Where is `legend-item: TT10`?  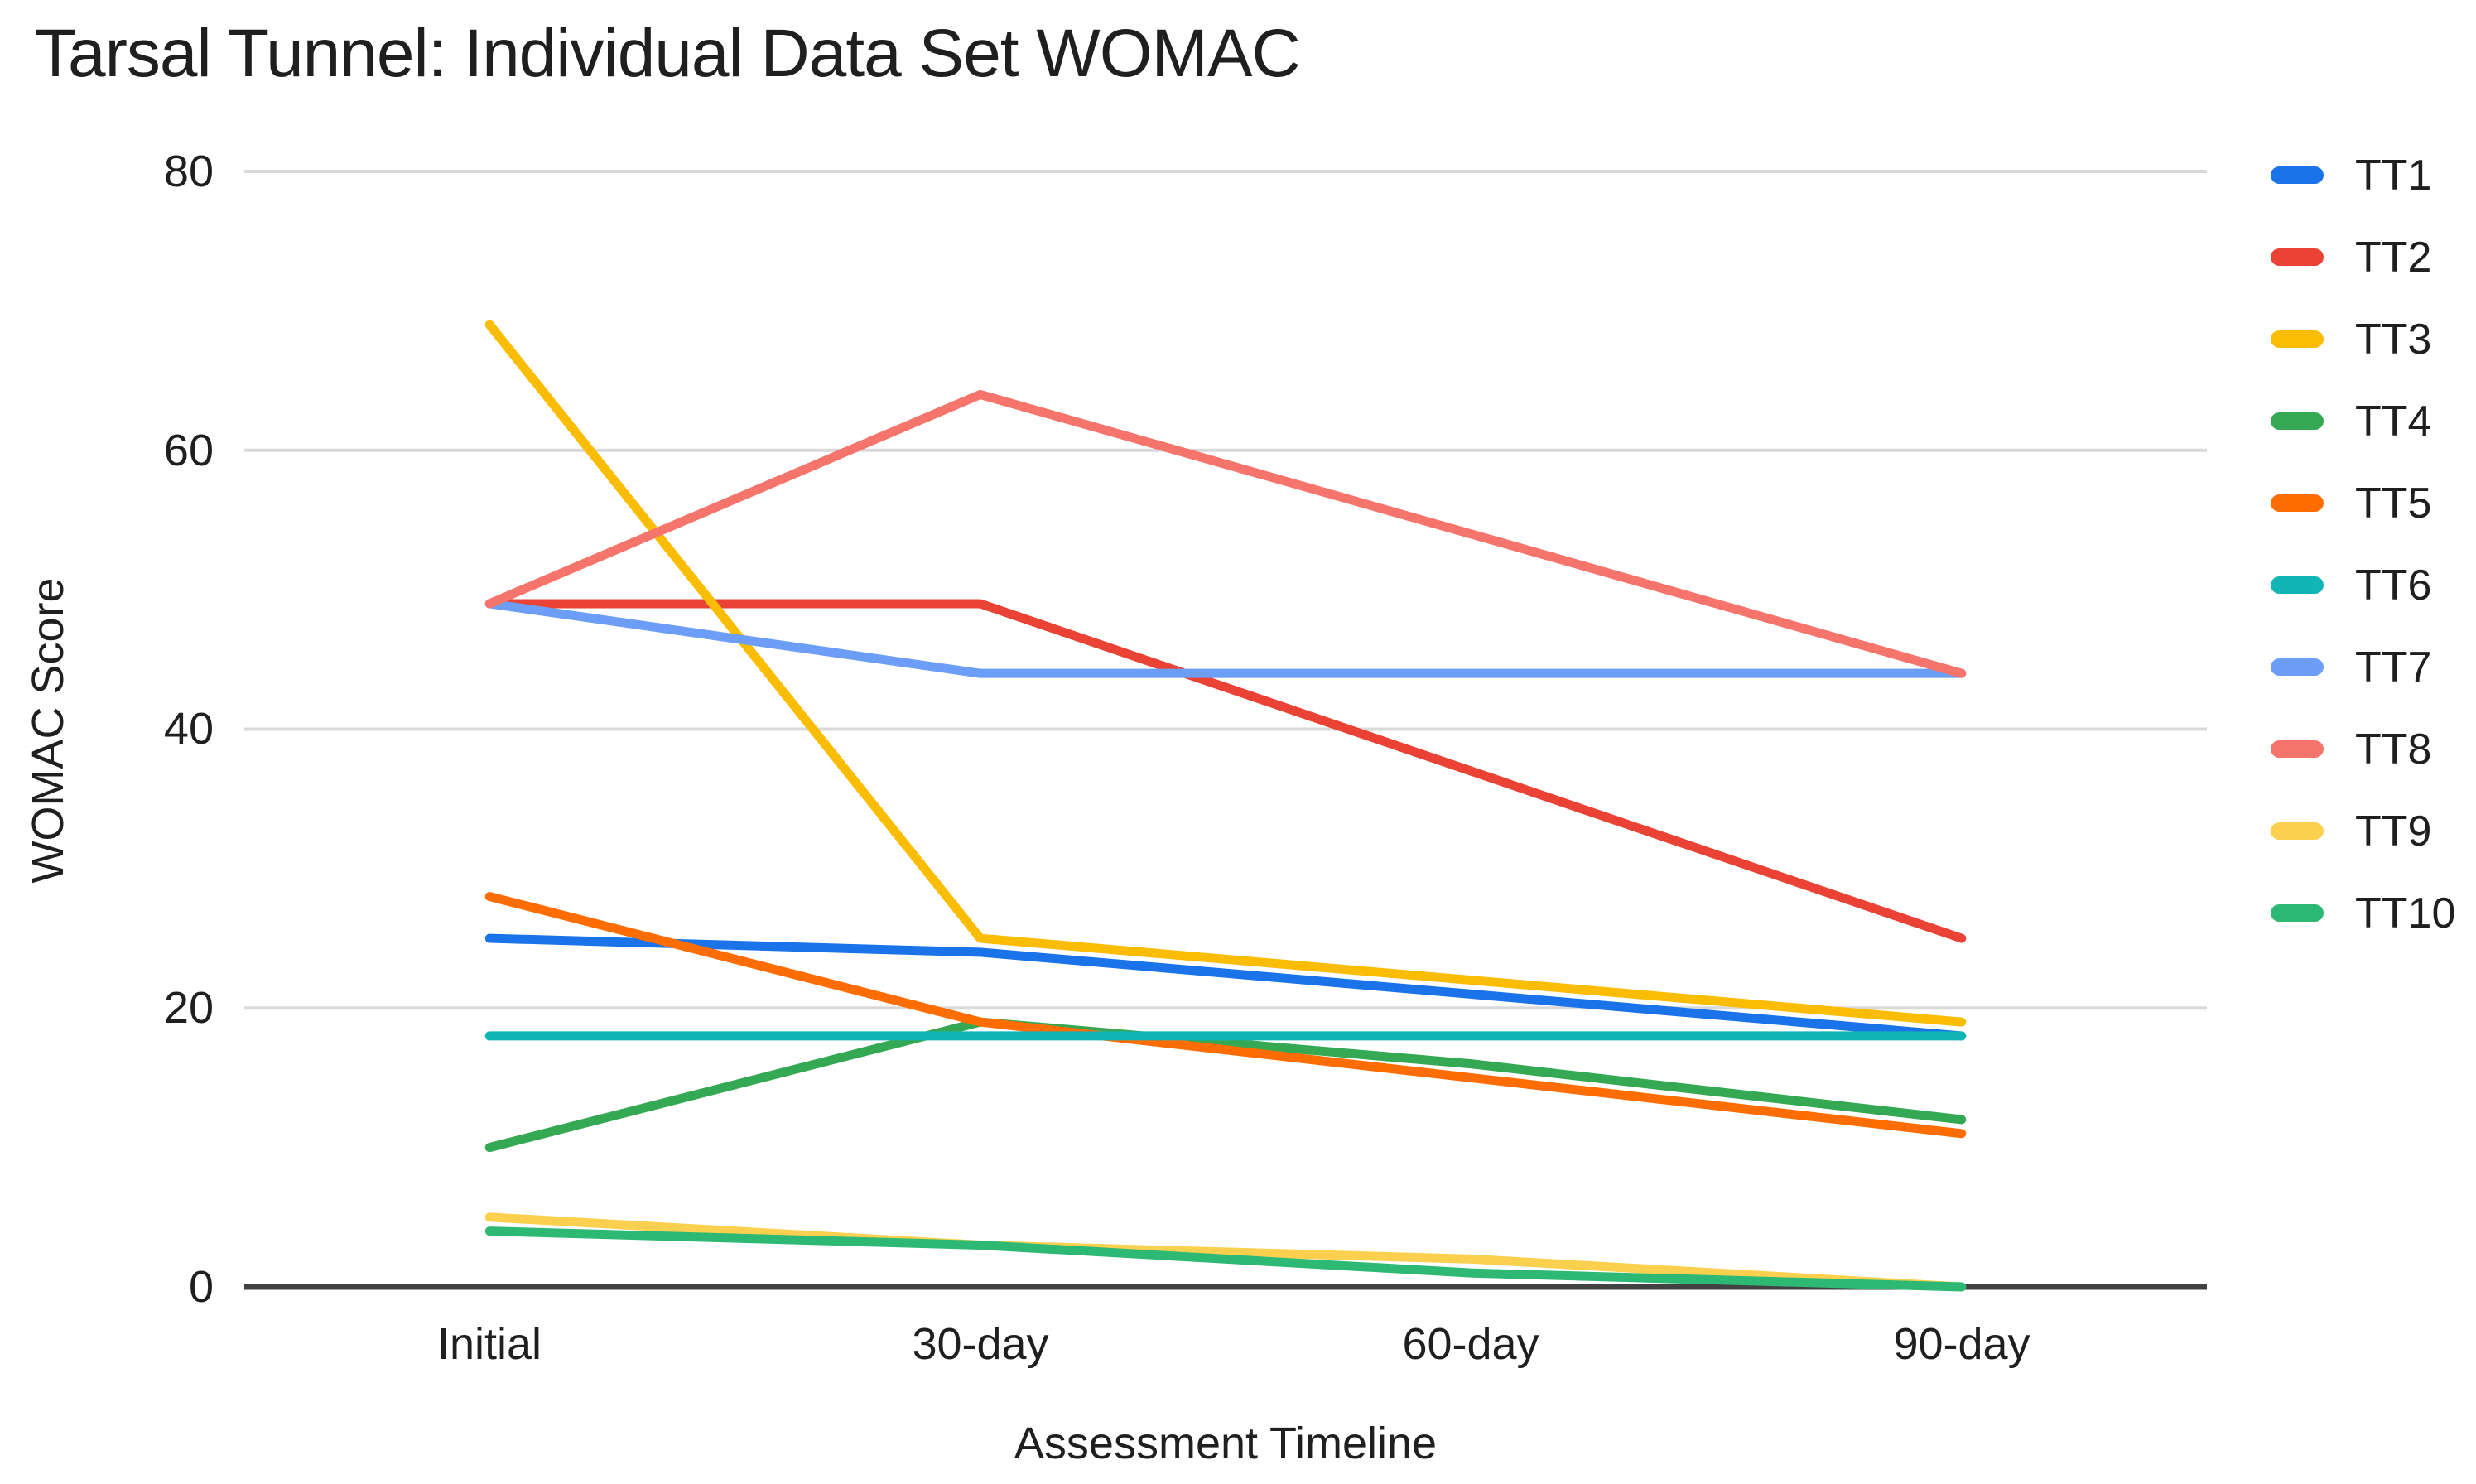 legend-item: TT10 is located at coordinates (2372, 913).